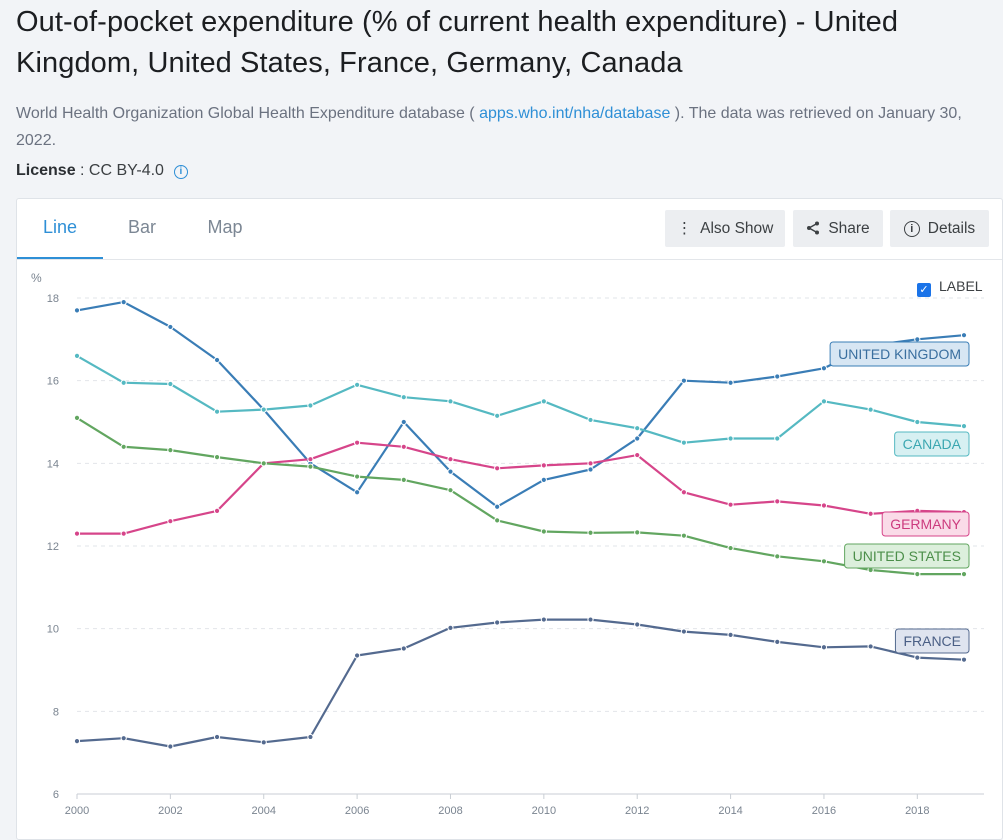 This screenshot has height=840, width=1003. I want to click on details-label: Details, so click(951, 228).